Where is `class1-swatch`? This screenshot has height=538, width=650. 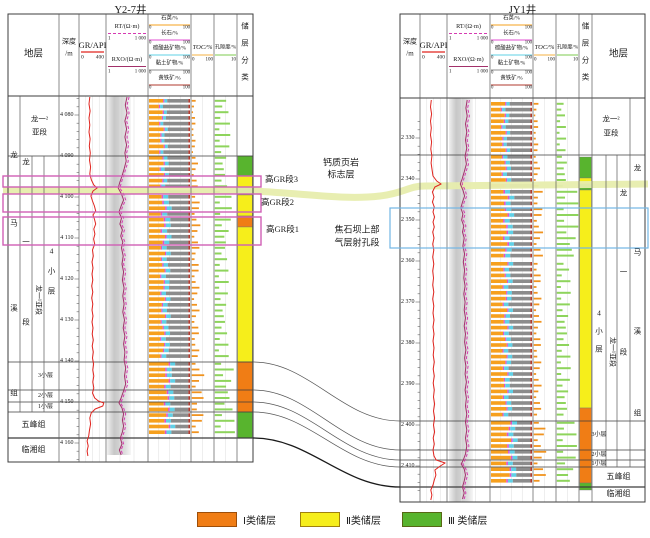
class1-swatch is located at coordinates (217, 519).